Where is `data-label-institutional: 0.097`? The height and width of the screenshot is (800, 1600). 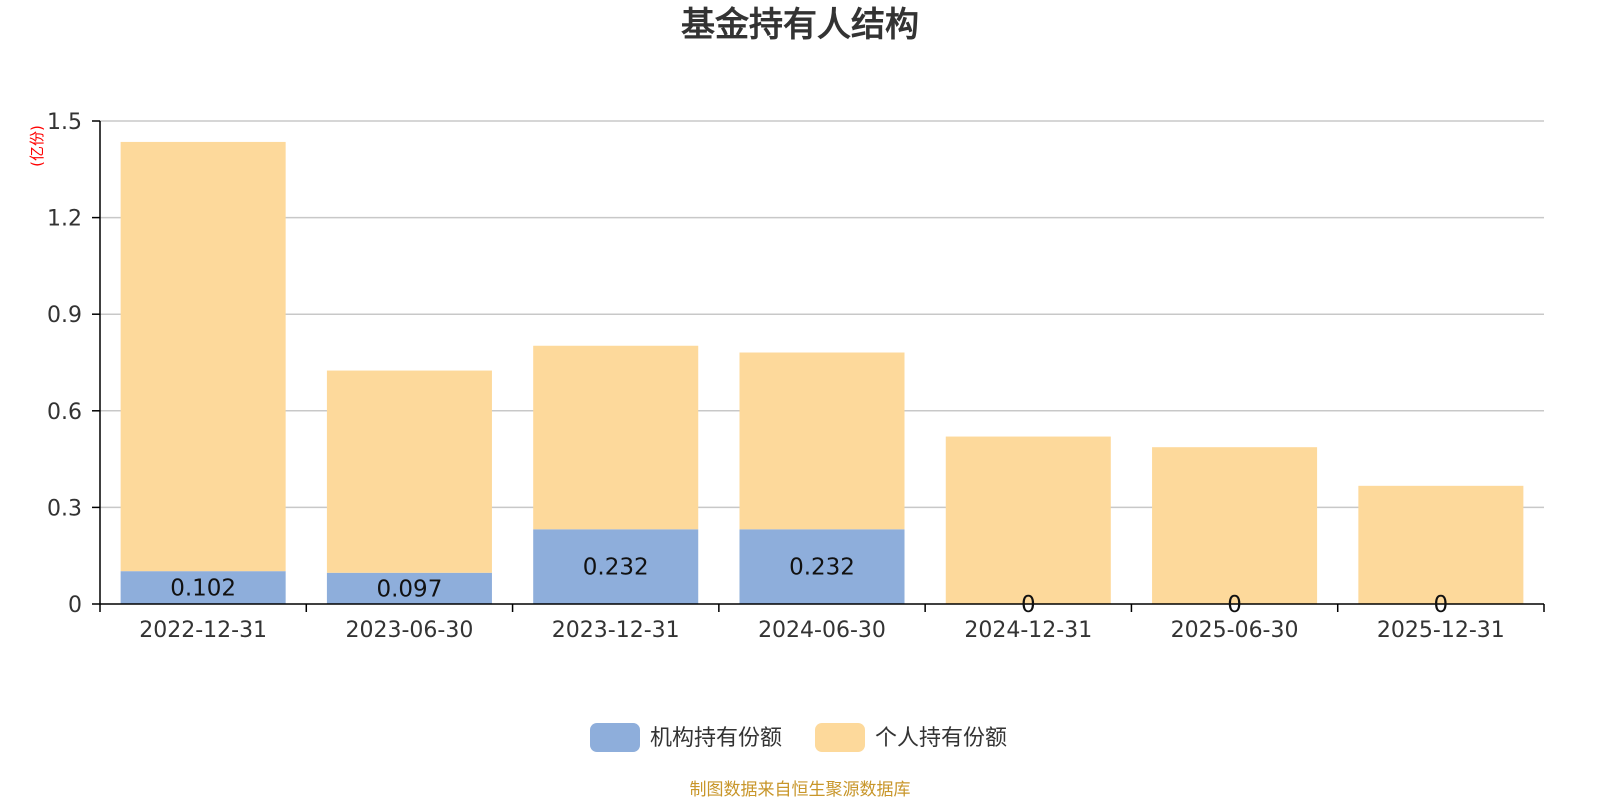 data-label-institutional: 0.097 is located at coordinates (409, 589).